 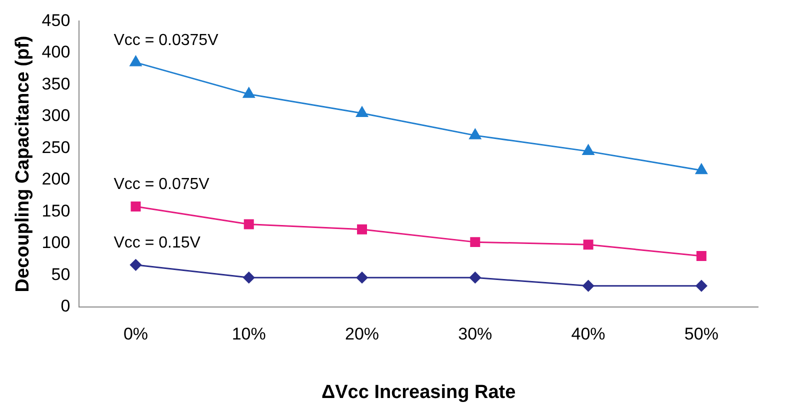 What do you see at coordinates (588, 334) in the screenshot?
I see `x-tick-label: 40%` at bounding box center [588, 334].